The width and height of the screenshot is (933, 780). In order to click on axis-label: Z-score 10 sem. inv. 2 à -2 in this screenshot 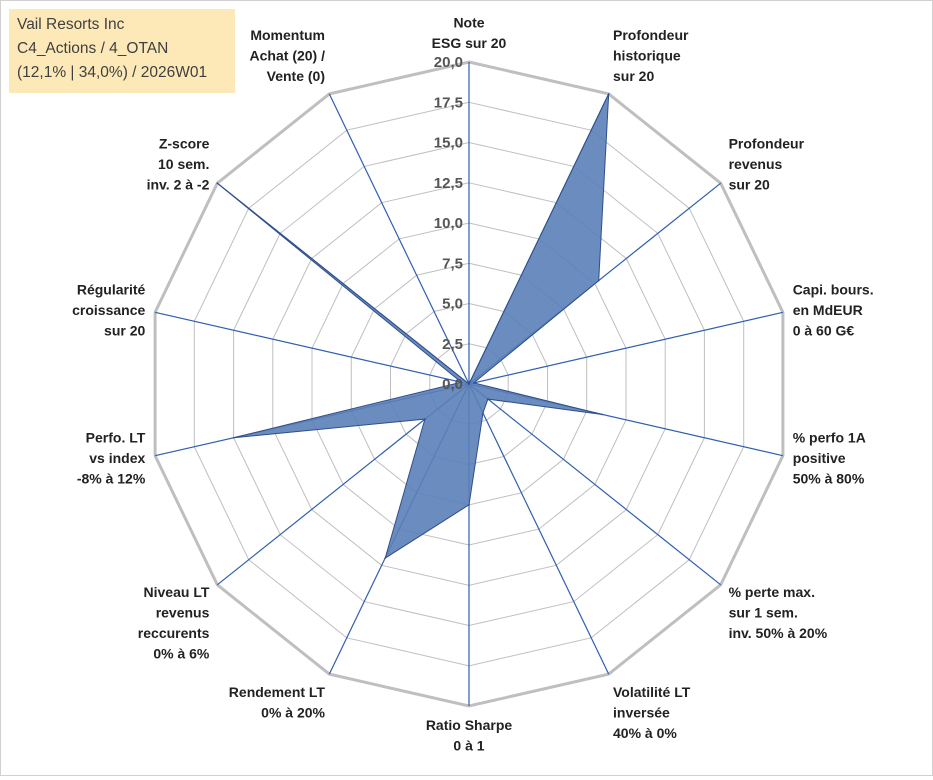, I will do `click(178, 163)`.